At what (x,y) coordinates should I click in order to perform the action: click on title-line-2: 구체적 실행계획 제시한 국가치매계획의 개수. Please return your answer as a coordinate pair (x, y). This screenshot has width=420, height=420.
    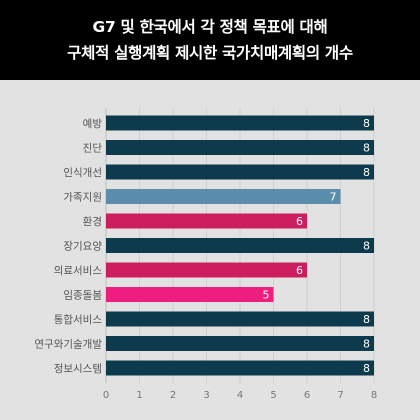
    Looking at the image, I should click on (210, 53).